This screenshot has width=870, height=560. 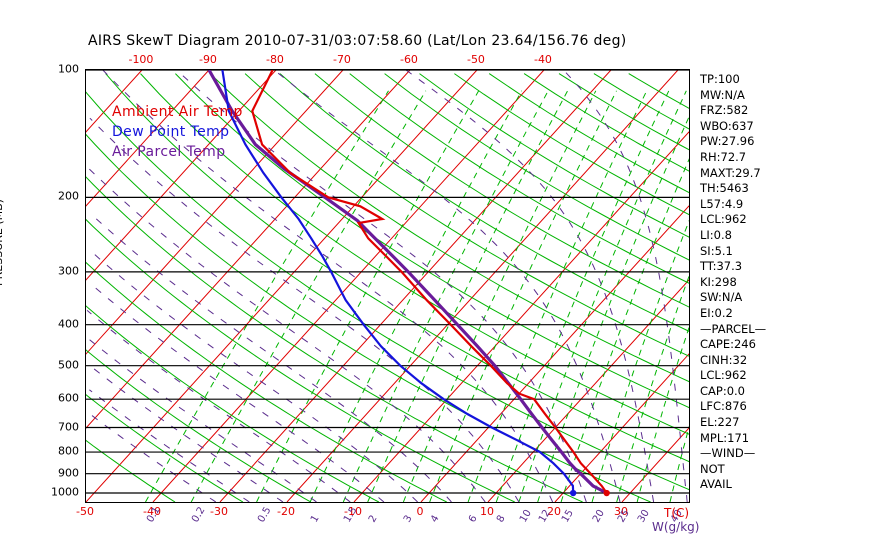 What do you see at coordinates (724, 188) in the screenshot?
I see `index-th: TH:5463` at bounding box center [724, 188].